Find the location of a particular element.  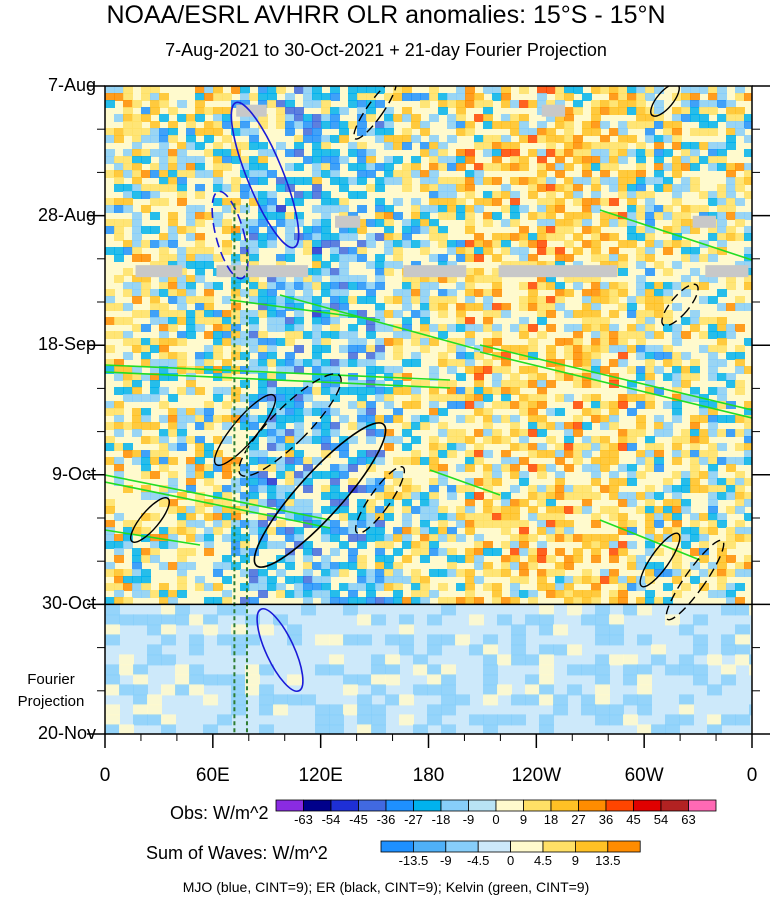

obs-colorbar-swatch is located at coordinates (454, 805).